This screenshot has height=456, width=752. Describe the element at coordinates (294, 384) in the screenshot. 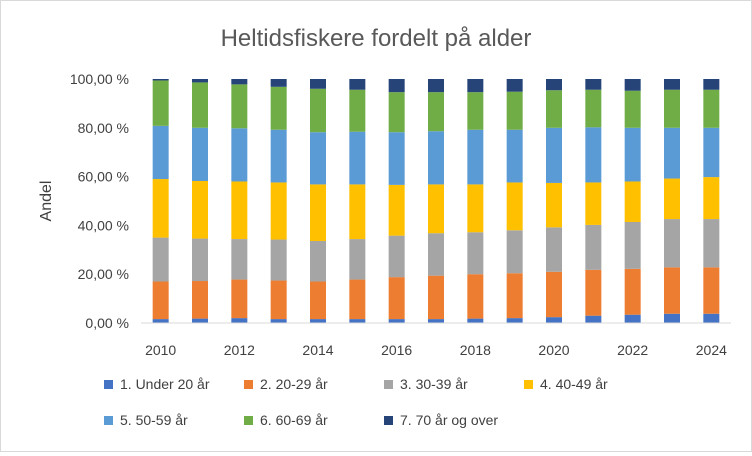

I see `legend-label: 2. 20-29 år` at that location.